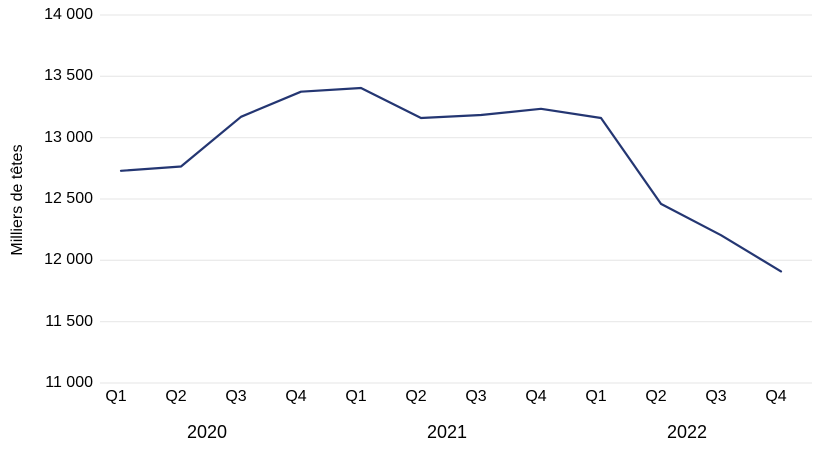 The width and height of the screenshot is (820, 462). What do you see at coordinates (68, 260) in the screenshot?
I see `y-axis-tick-label: 12 000` at bounding box center [68, 260].